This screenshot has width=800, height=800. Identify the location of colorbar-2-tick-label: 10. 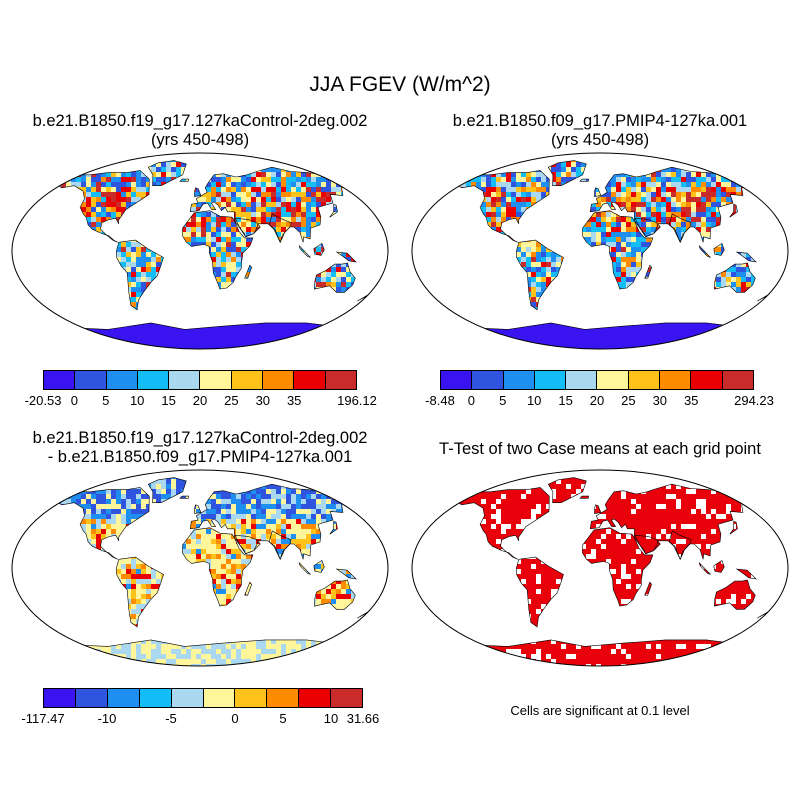
(534, 400).